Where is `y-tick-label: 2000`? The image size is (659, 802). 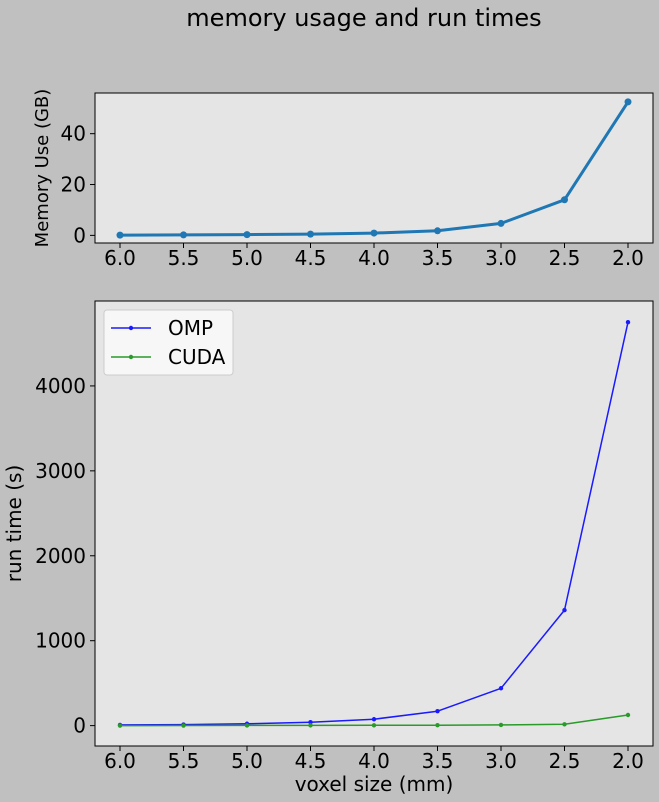 y-tick-label: 2000 is located at coordinates (60, 556).